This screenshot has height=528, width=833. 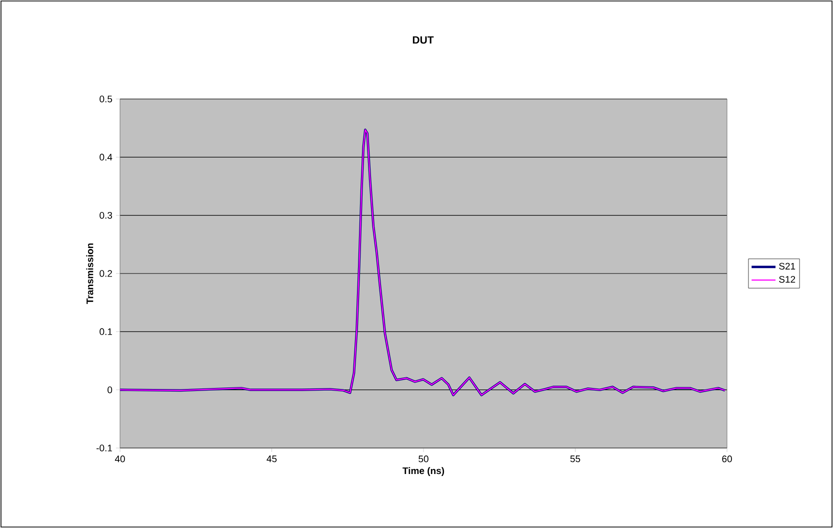 I want to click on chart-title: DUT, so click(x=423, y=40).